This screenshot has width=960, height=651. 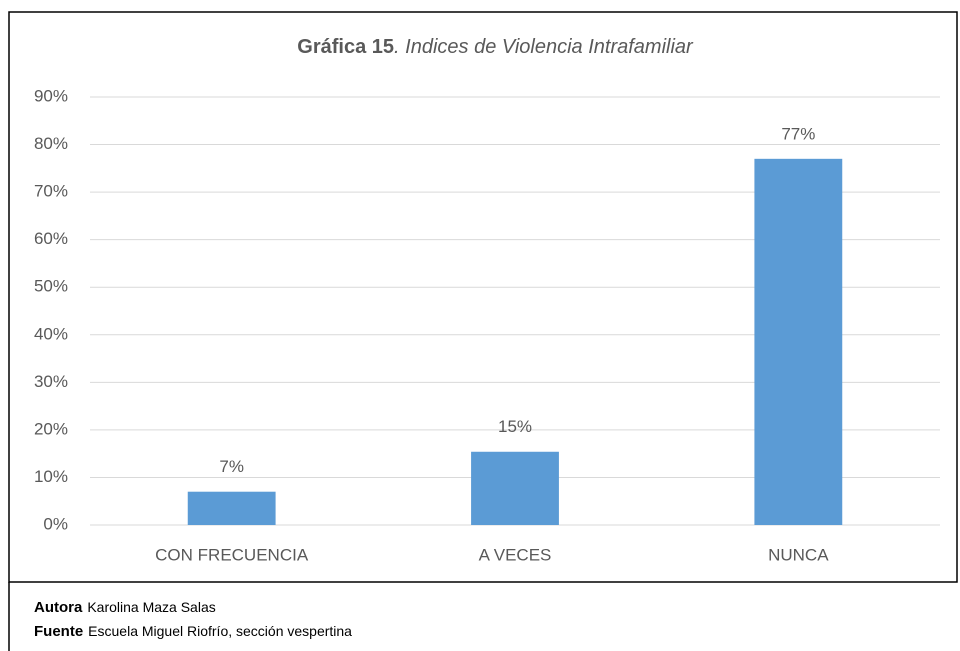 I want to click on data-label: 7%, so click(x=231, y=466).